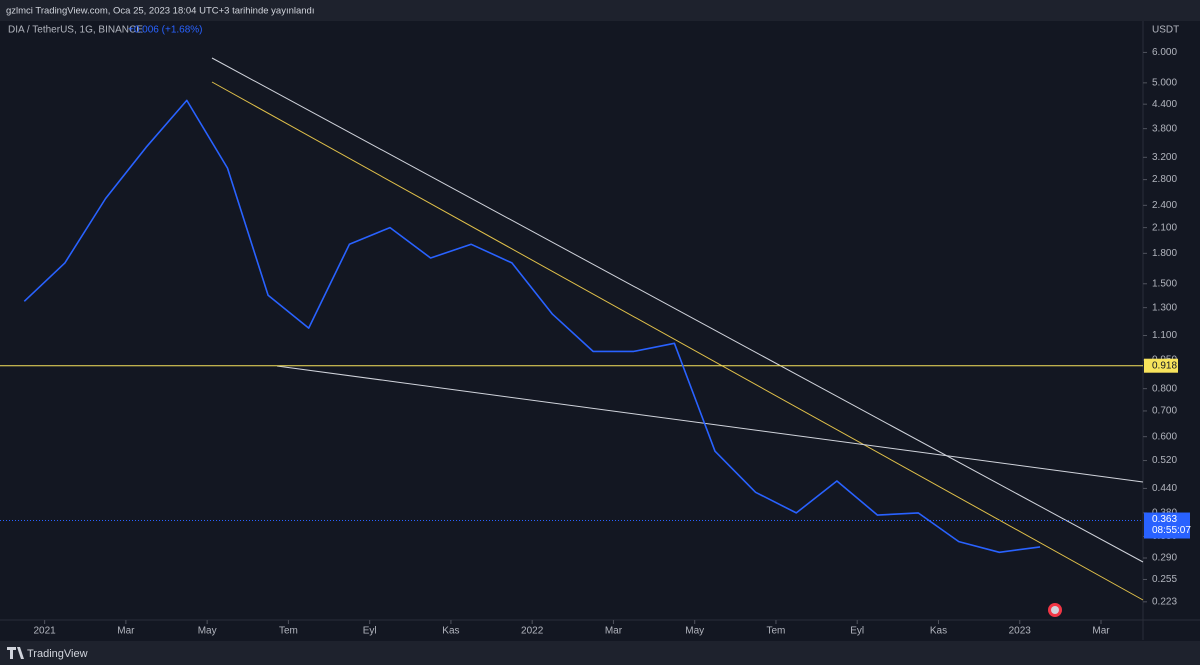  Describe the element at coordinates (1164, 436) in the screenshot. I see `y-tick-label: 0.600` at that location.